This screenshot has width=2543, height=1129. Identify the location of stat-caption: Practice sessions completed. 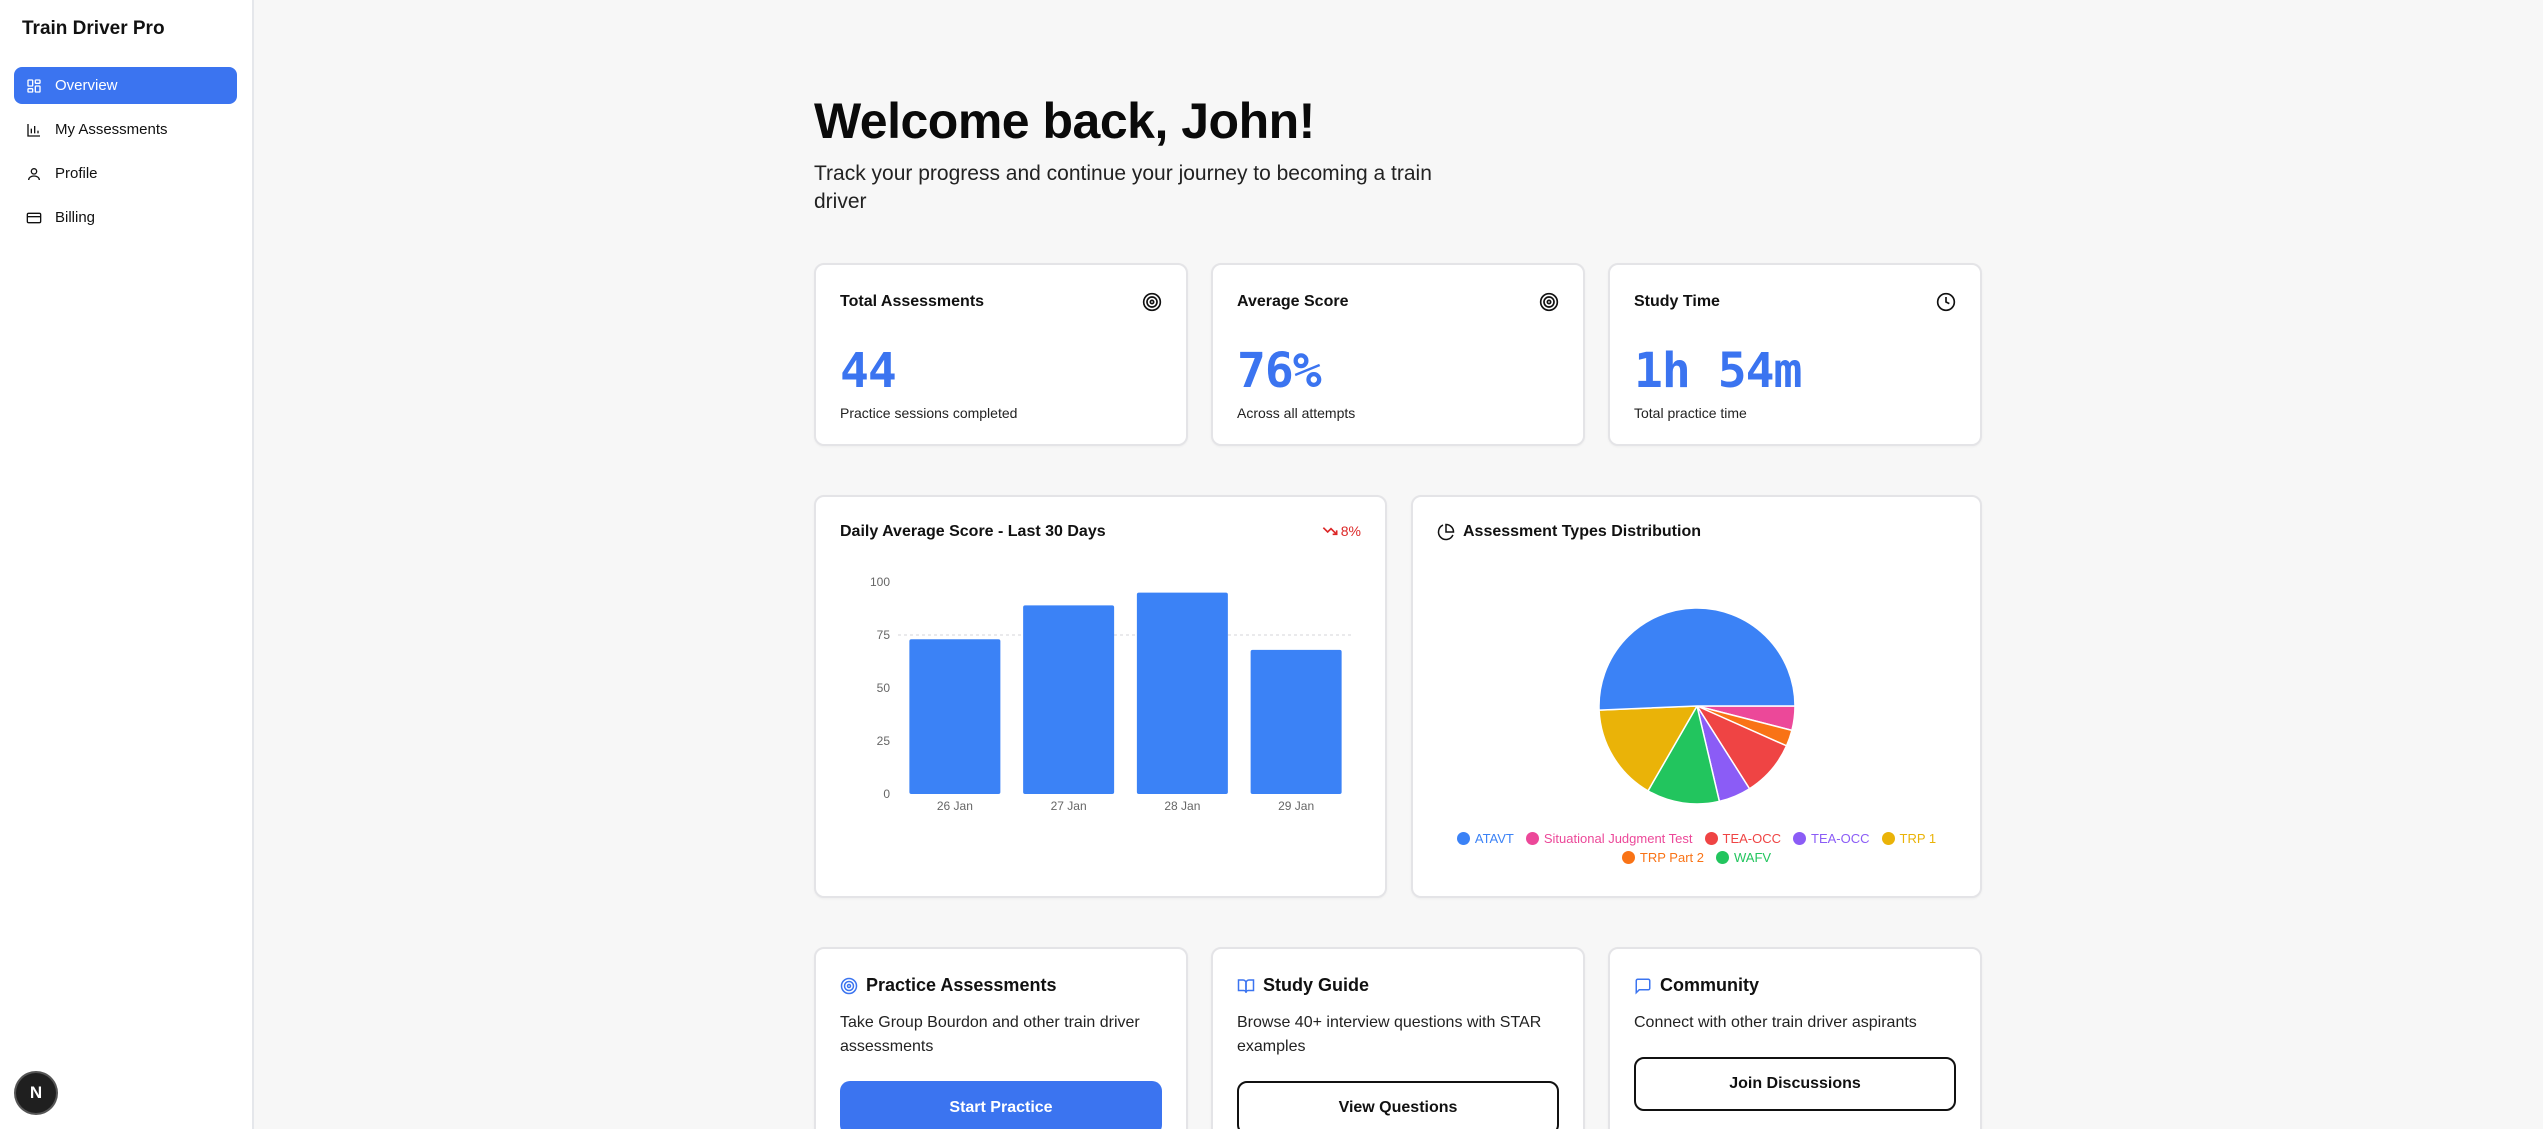
(929, 413).